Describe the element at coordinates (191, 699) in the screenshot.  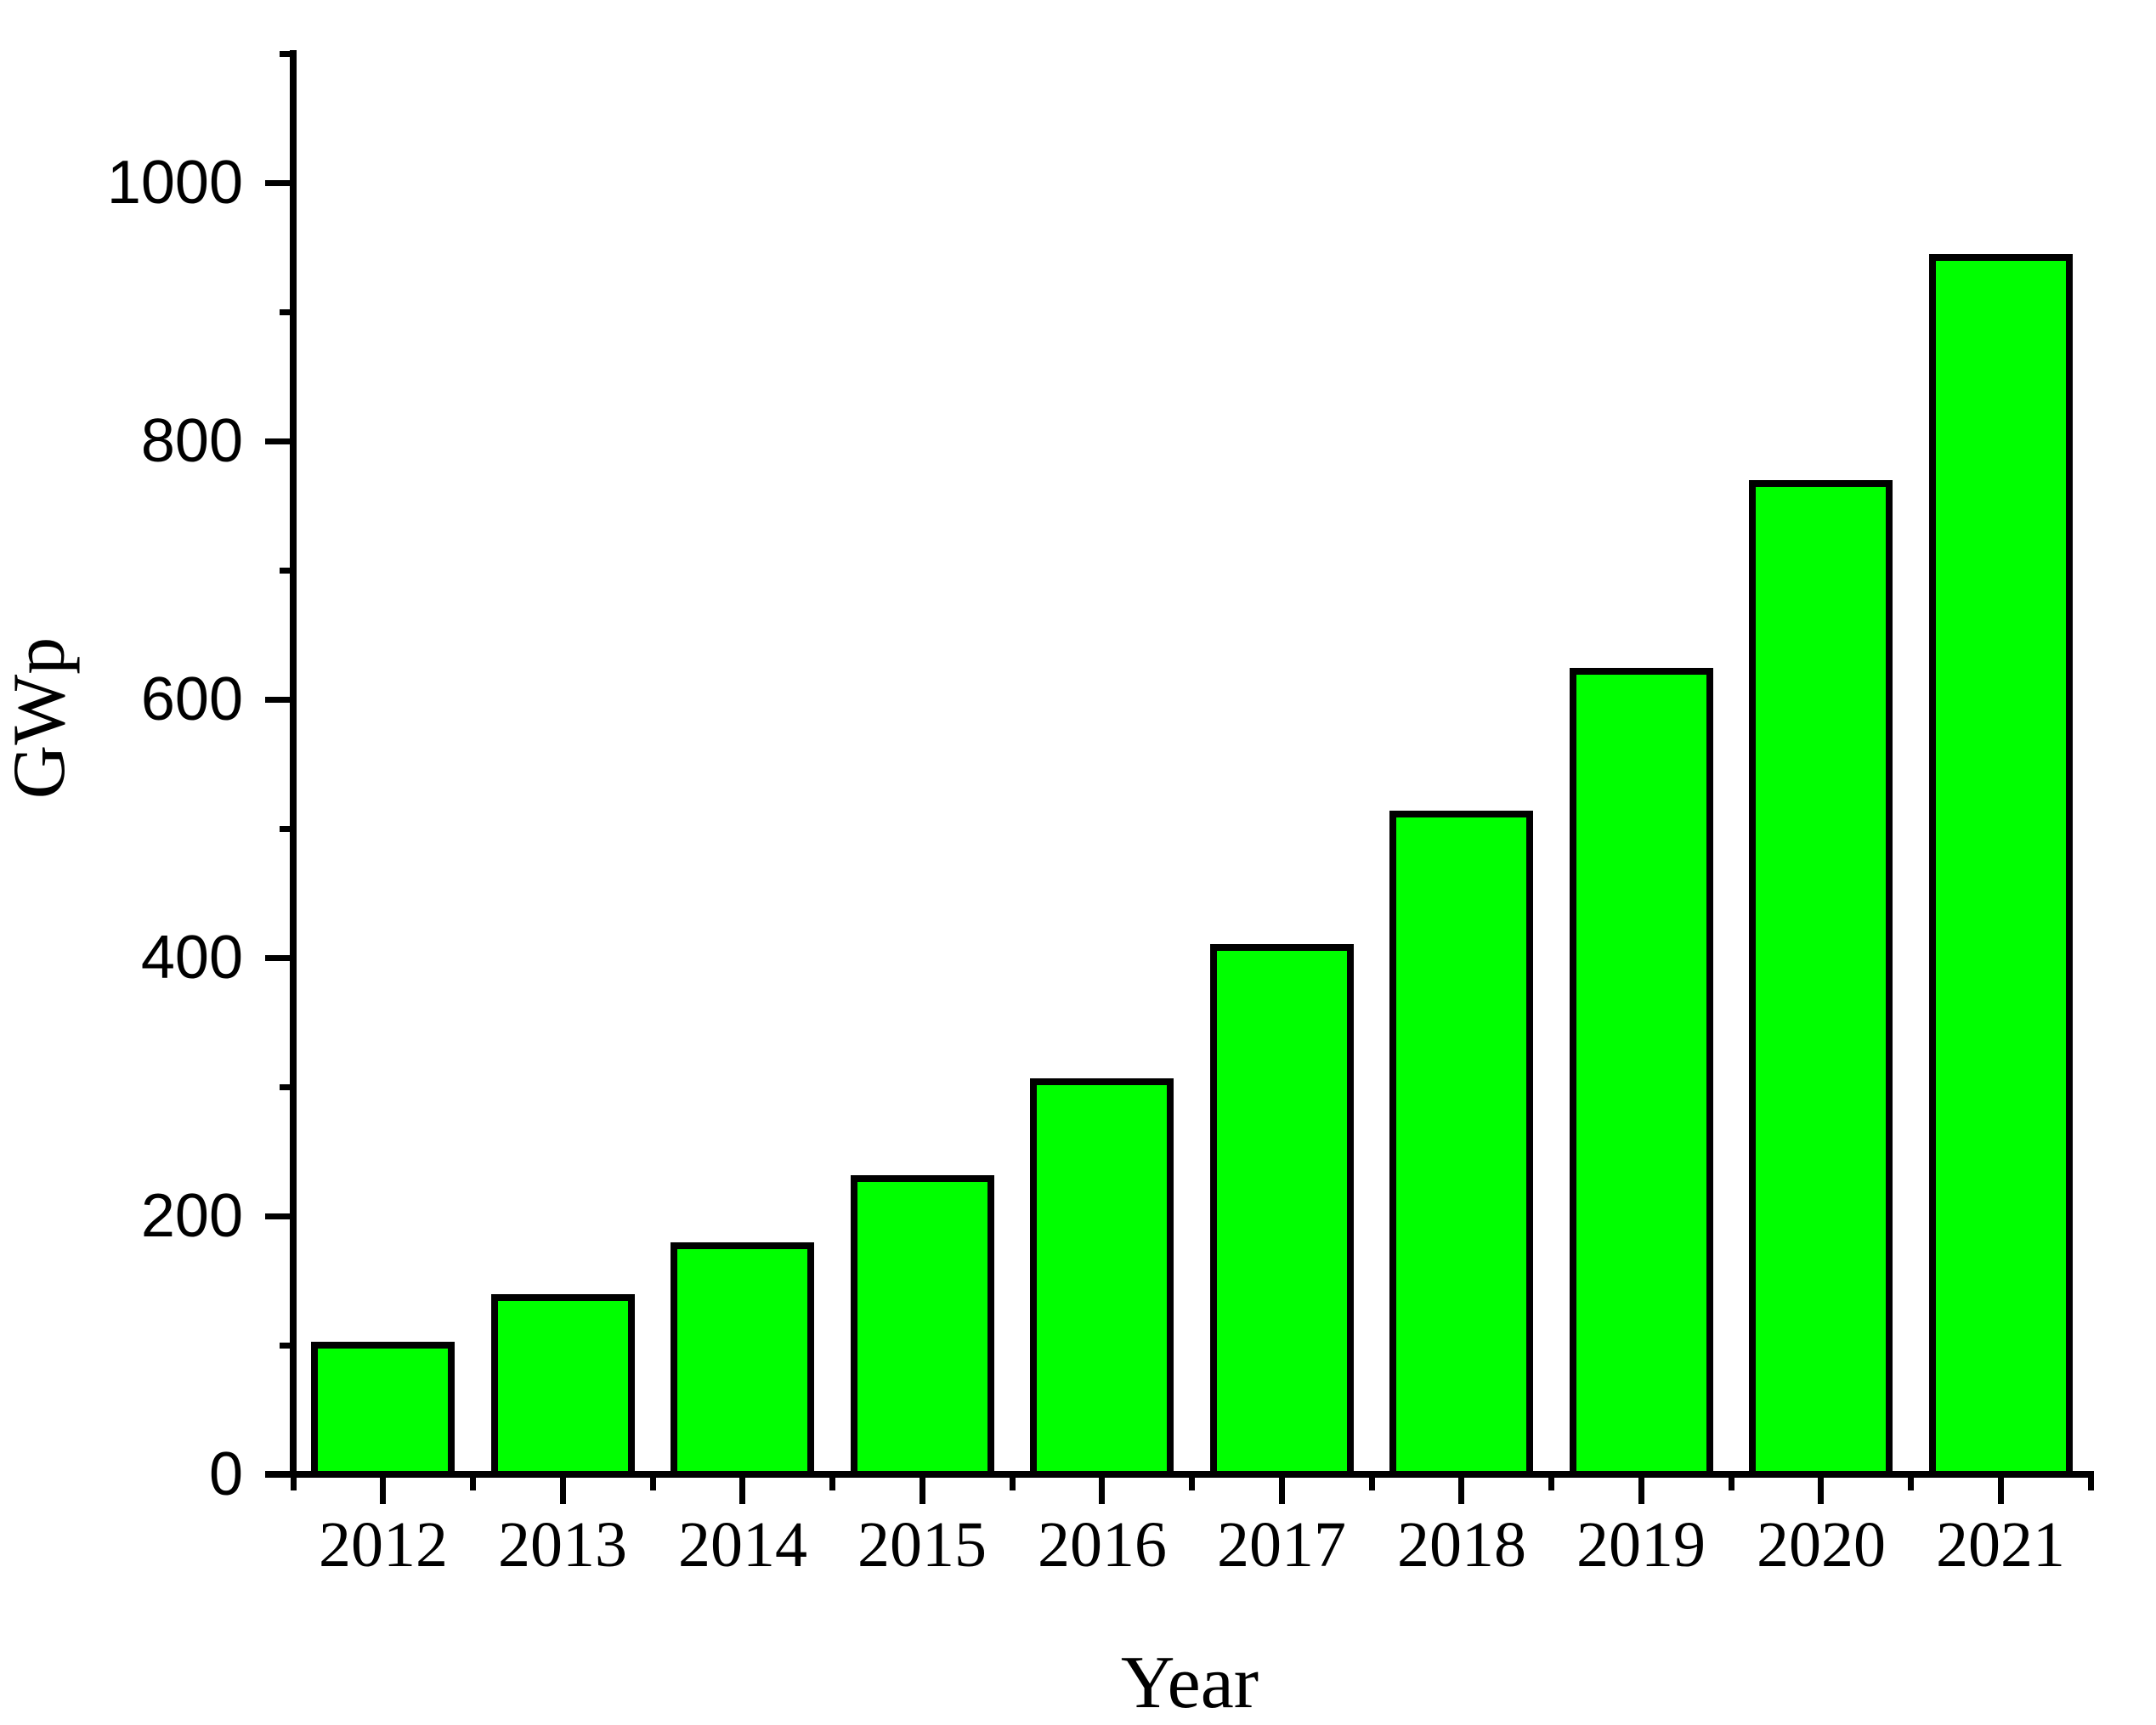
I see `y-tick-label: 600` at that location.